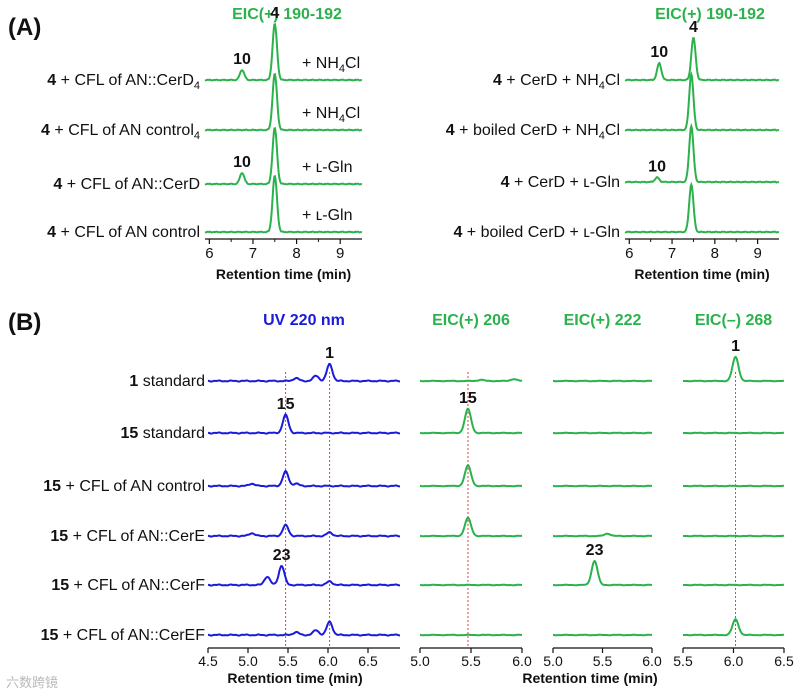 Image resolution: width=800 pixels, height=698 pixels. What do you see at coordinates (123, 635) in the screenshot?
I see `sample-label: 15 + CFL of AN::CerEF` at bounding box center [123, 635].